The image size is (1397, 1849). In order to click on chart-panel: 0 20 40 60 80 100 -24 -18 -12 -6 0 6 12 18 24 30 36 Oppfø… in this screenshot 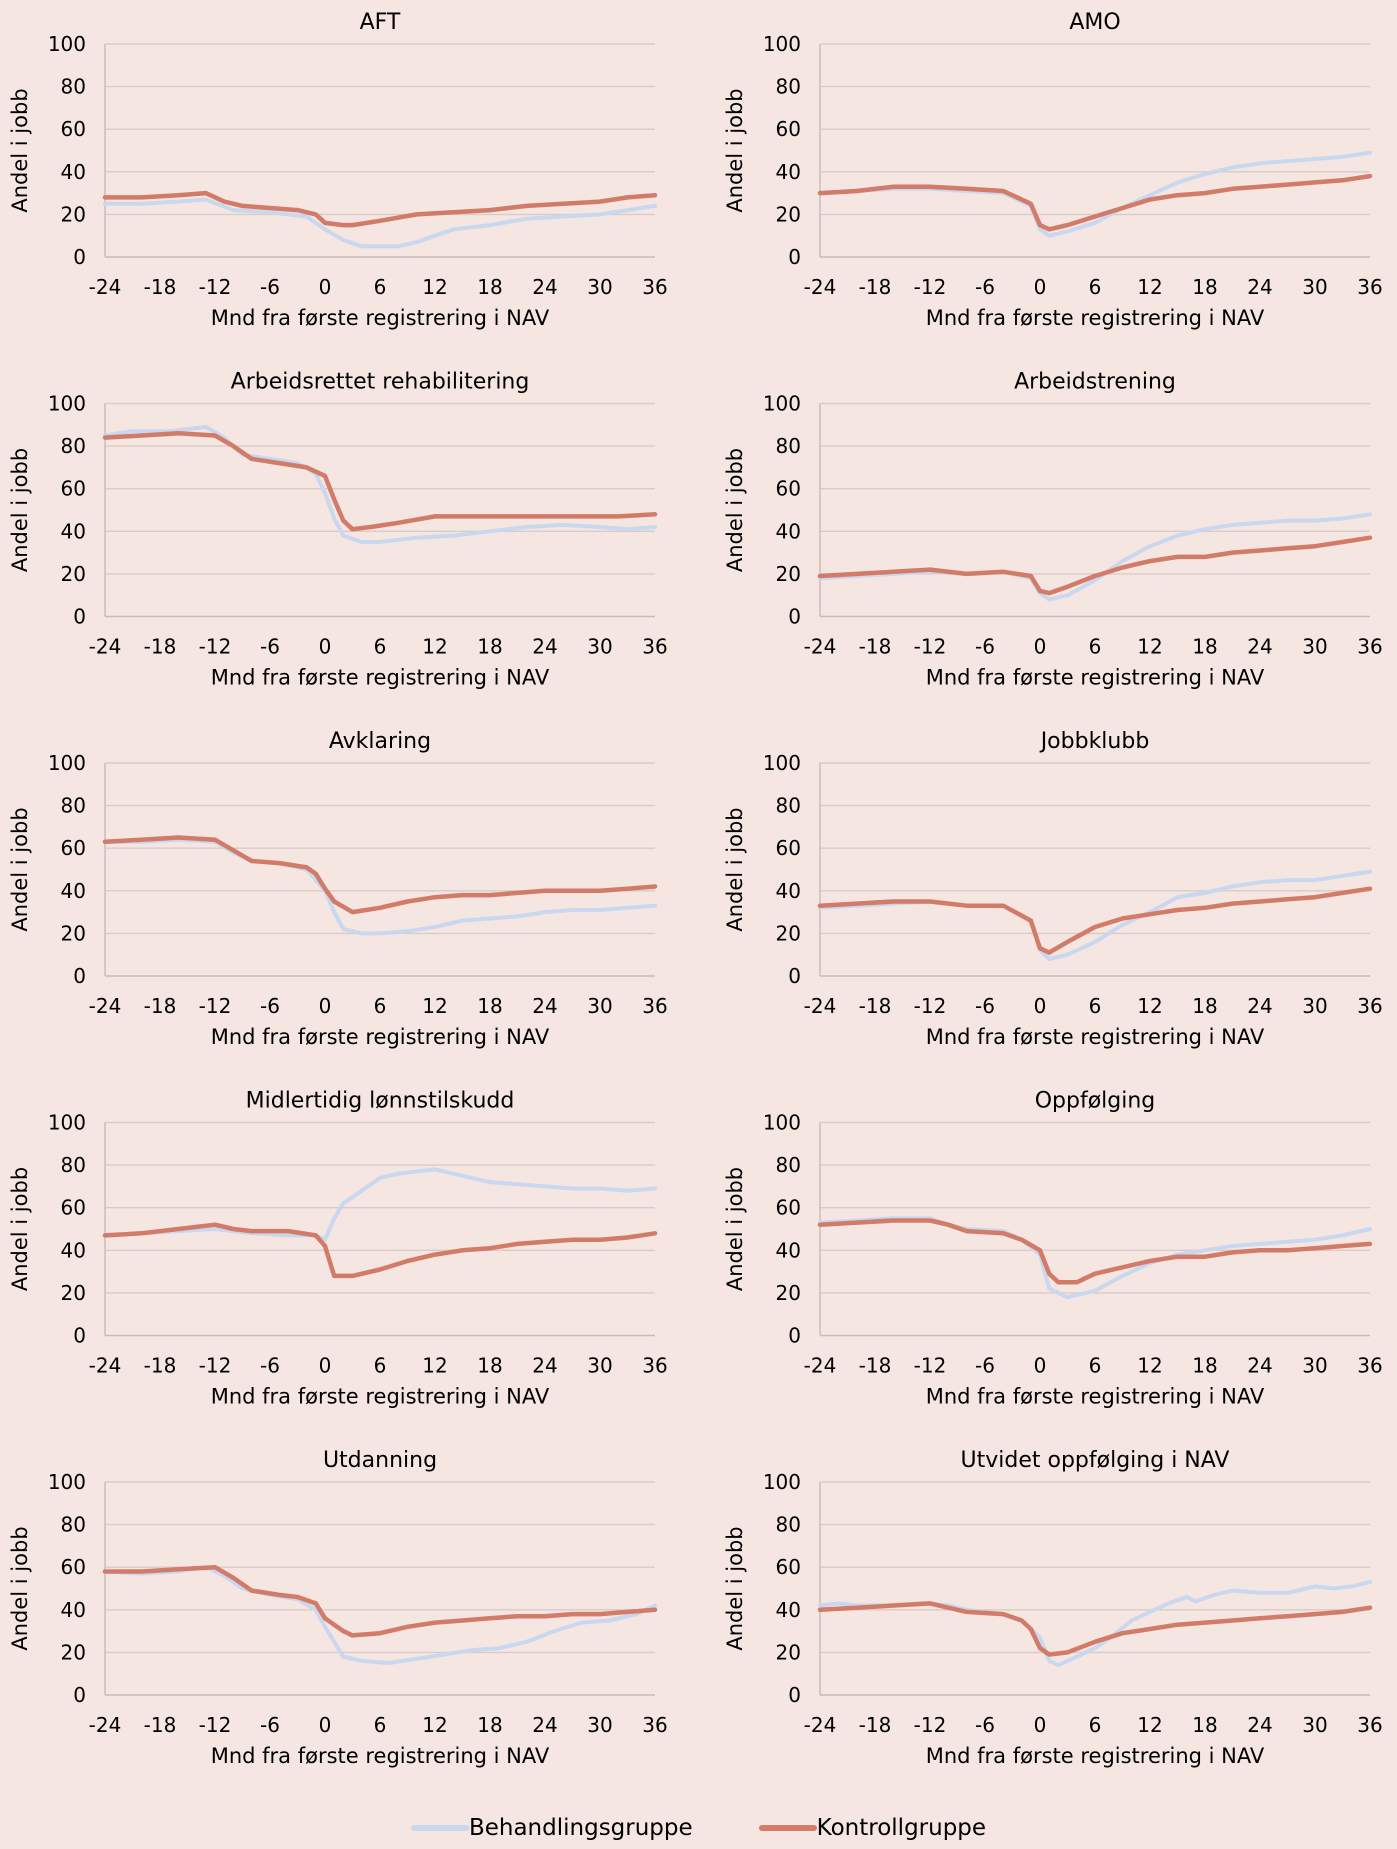, I will do `click(1053, 1249)`.